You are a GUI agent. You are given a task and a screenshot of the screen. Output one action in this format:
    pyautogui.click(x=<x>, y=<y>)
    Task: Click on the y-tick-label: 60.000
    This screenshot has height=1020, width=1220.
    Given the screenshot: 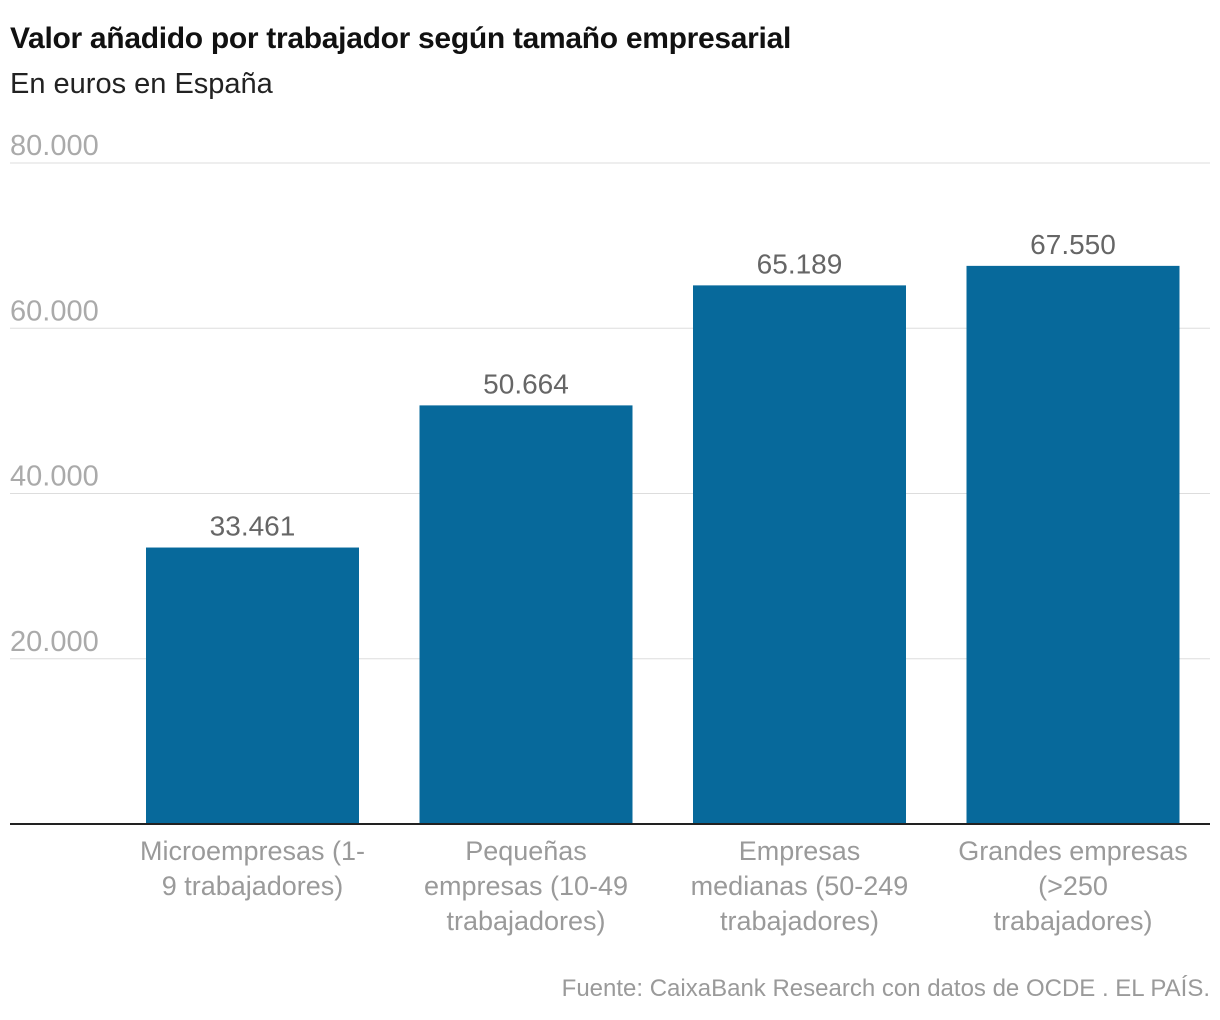 What is the action you would take?
    pyautogui.click(x=54, y=311)
    